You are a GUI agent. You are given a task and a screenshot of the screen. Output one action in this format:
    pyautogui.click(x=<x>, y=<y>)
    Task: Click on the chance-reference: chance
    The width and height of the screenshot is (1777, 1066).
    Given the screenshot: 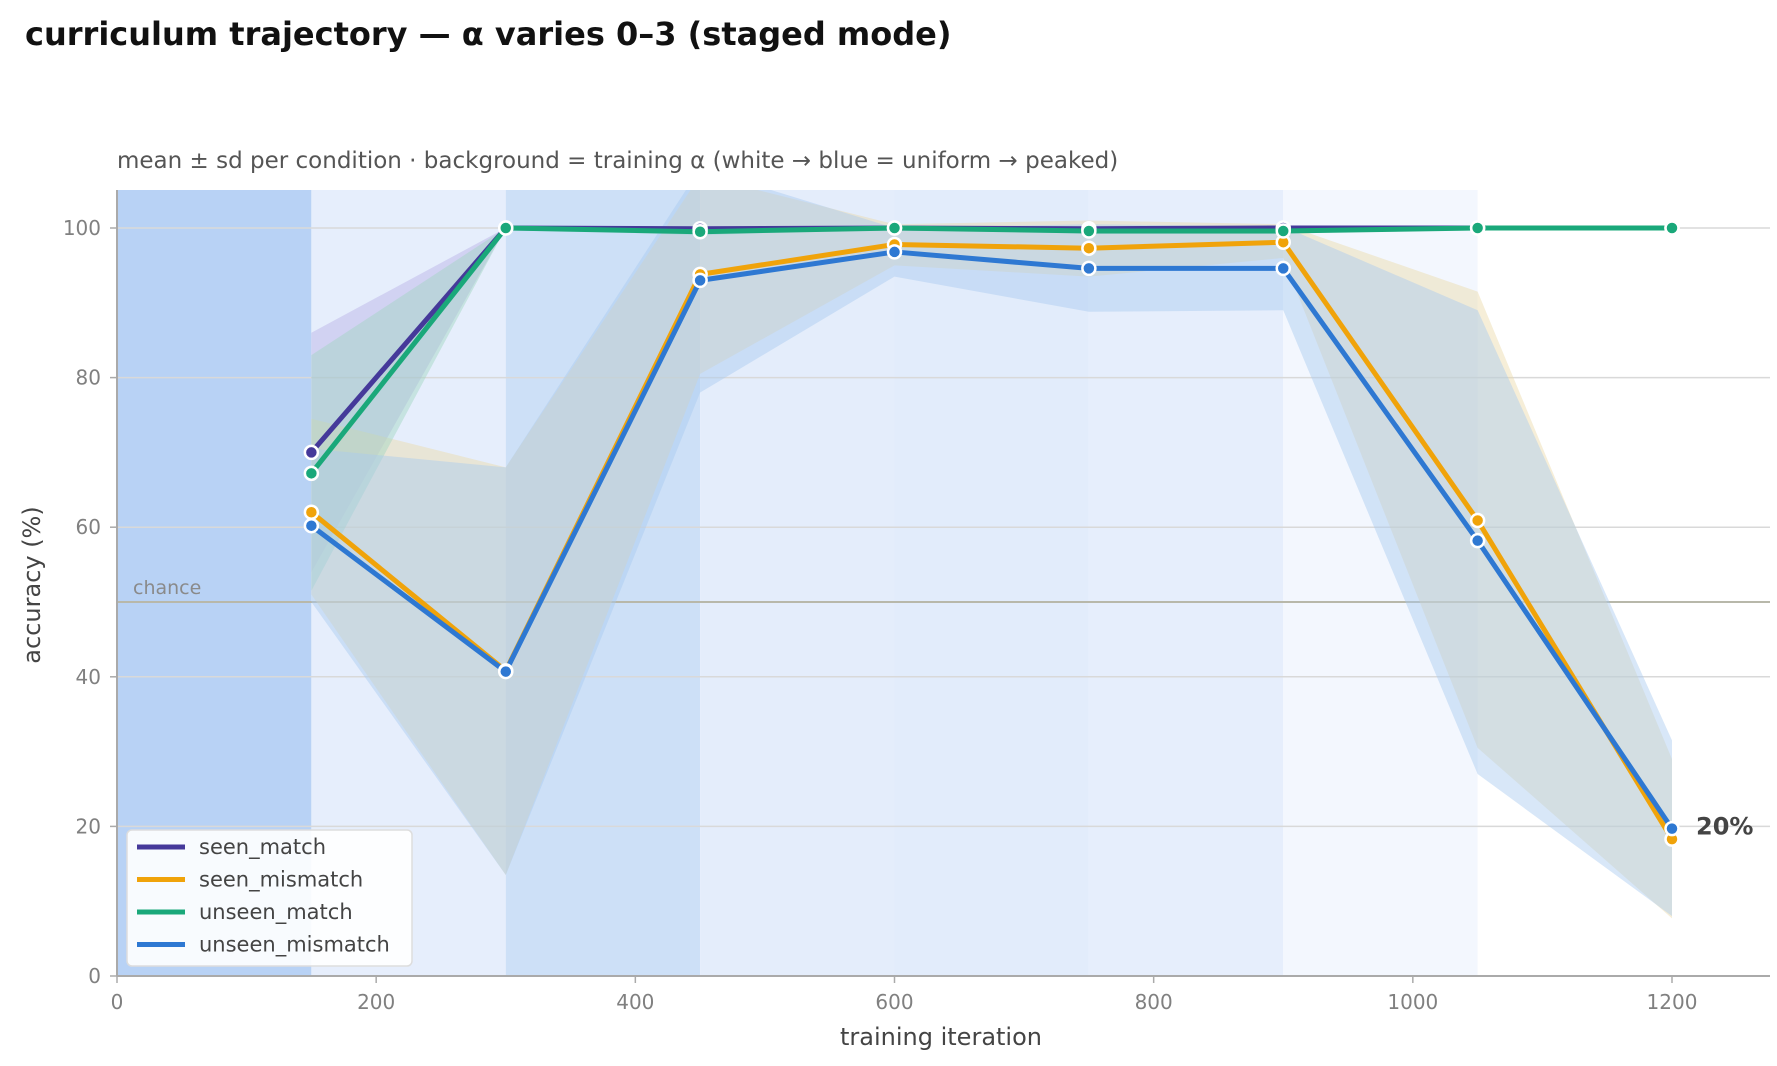 What is the action you would take?
    pyautogui.click(x=943, y=590)
    